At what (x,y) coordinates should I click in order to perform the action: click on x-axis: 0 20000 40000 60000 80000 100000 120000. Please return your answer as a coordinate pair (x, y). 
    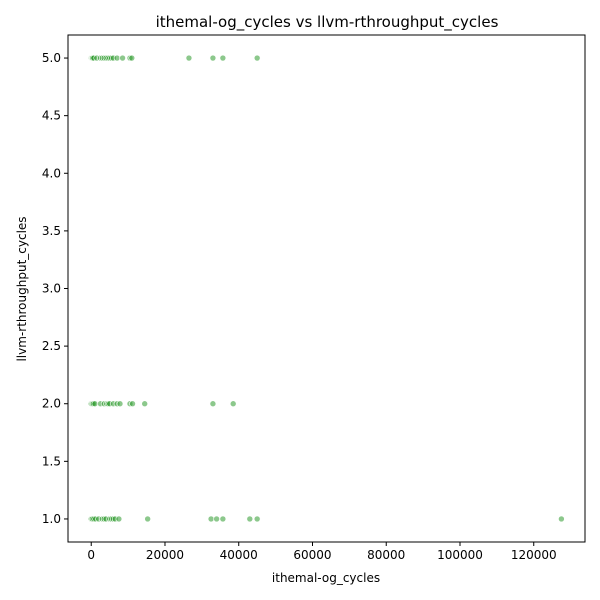
    Looking at the image, I should click on (322, 552).